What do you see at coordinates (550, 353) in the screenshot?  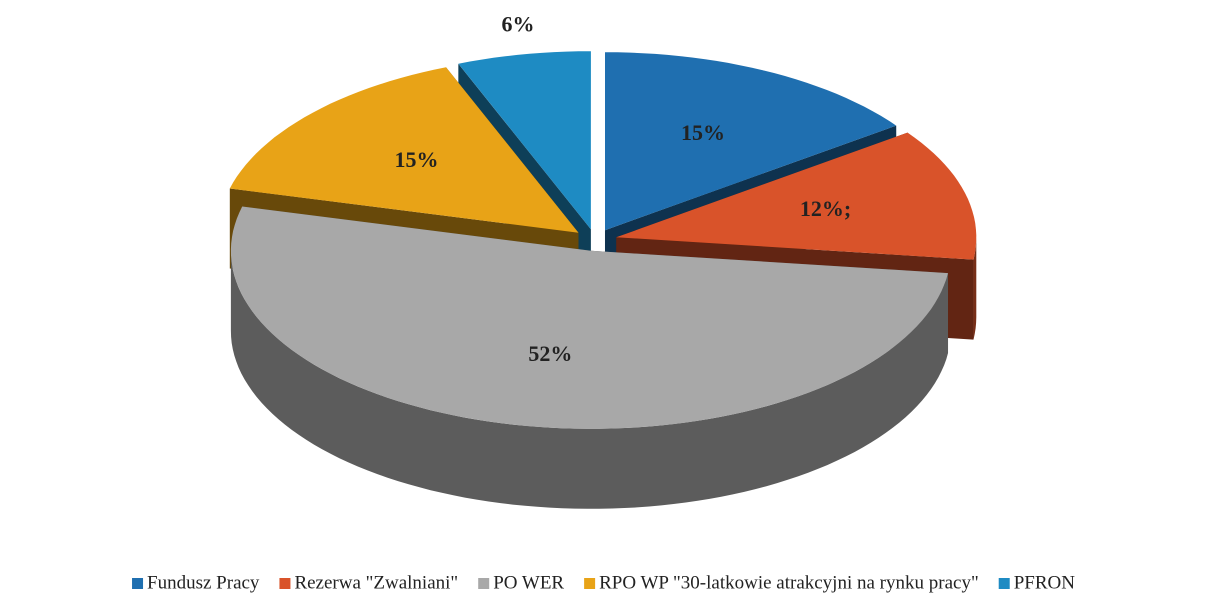 I see `data-label: 52%` at bounding box center [550, 353].